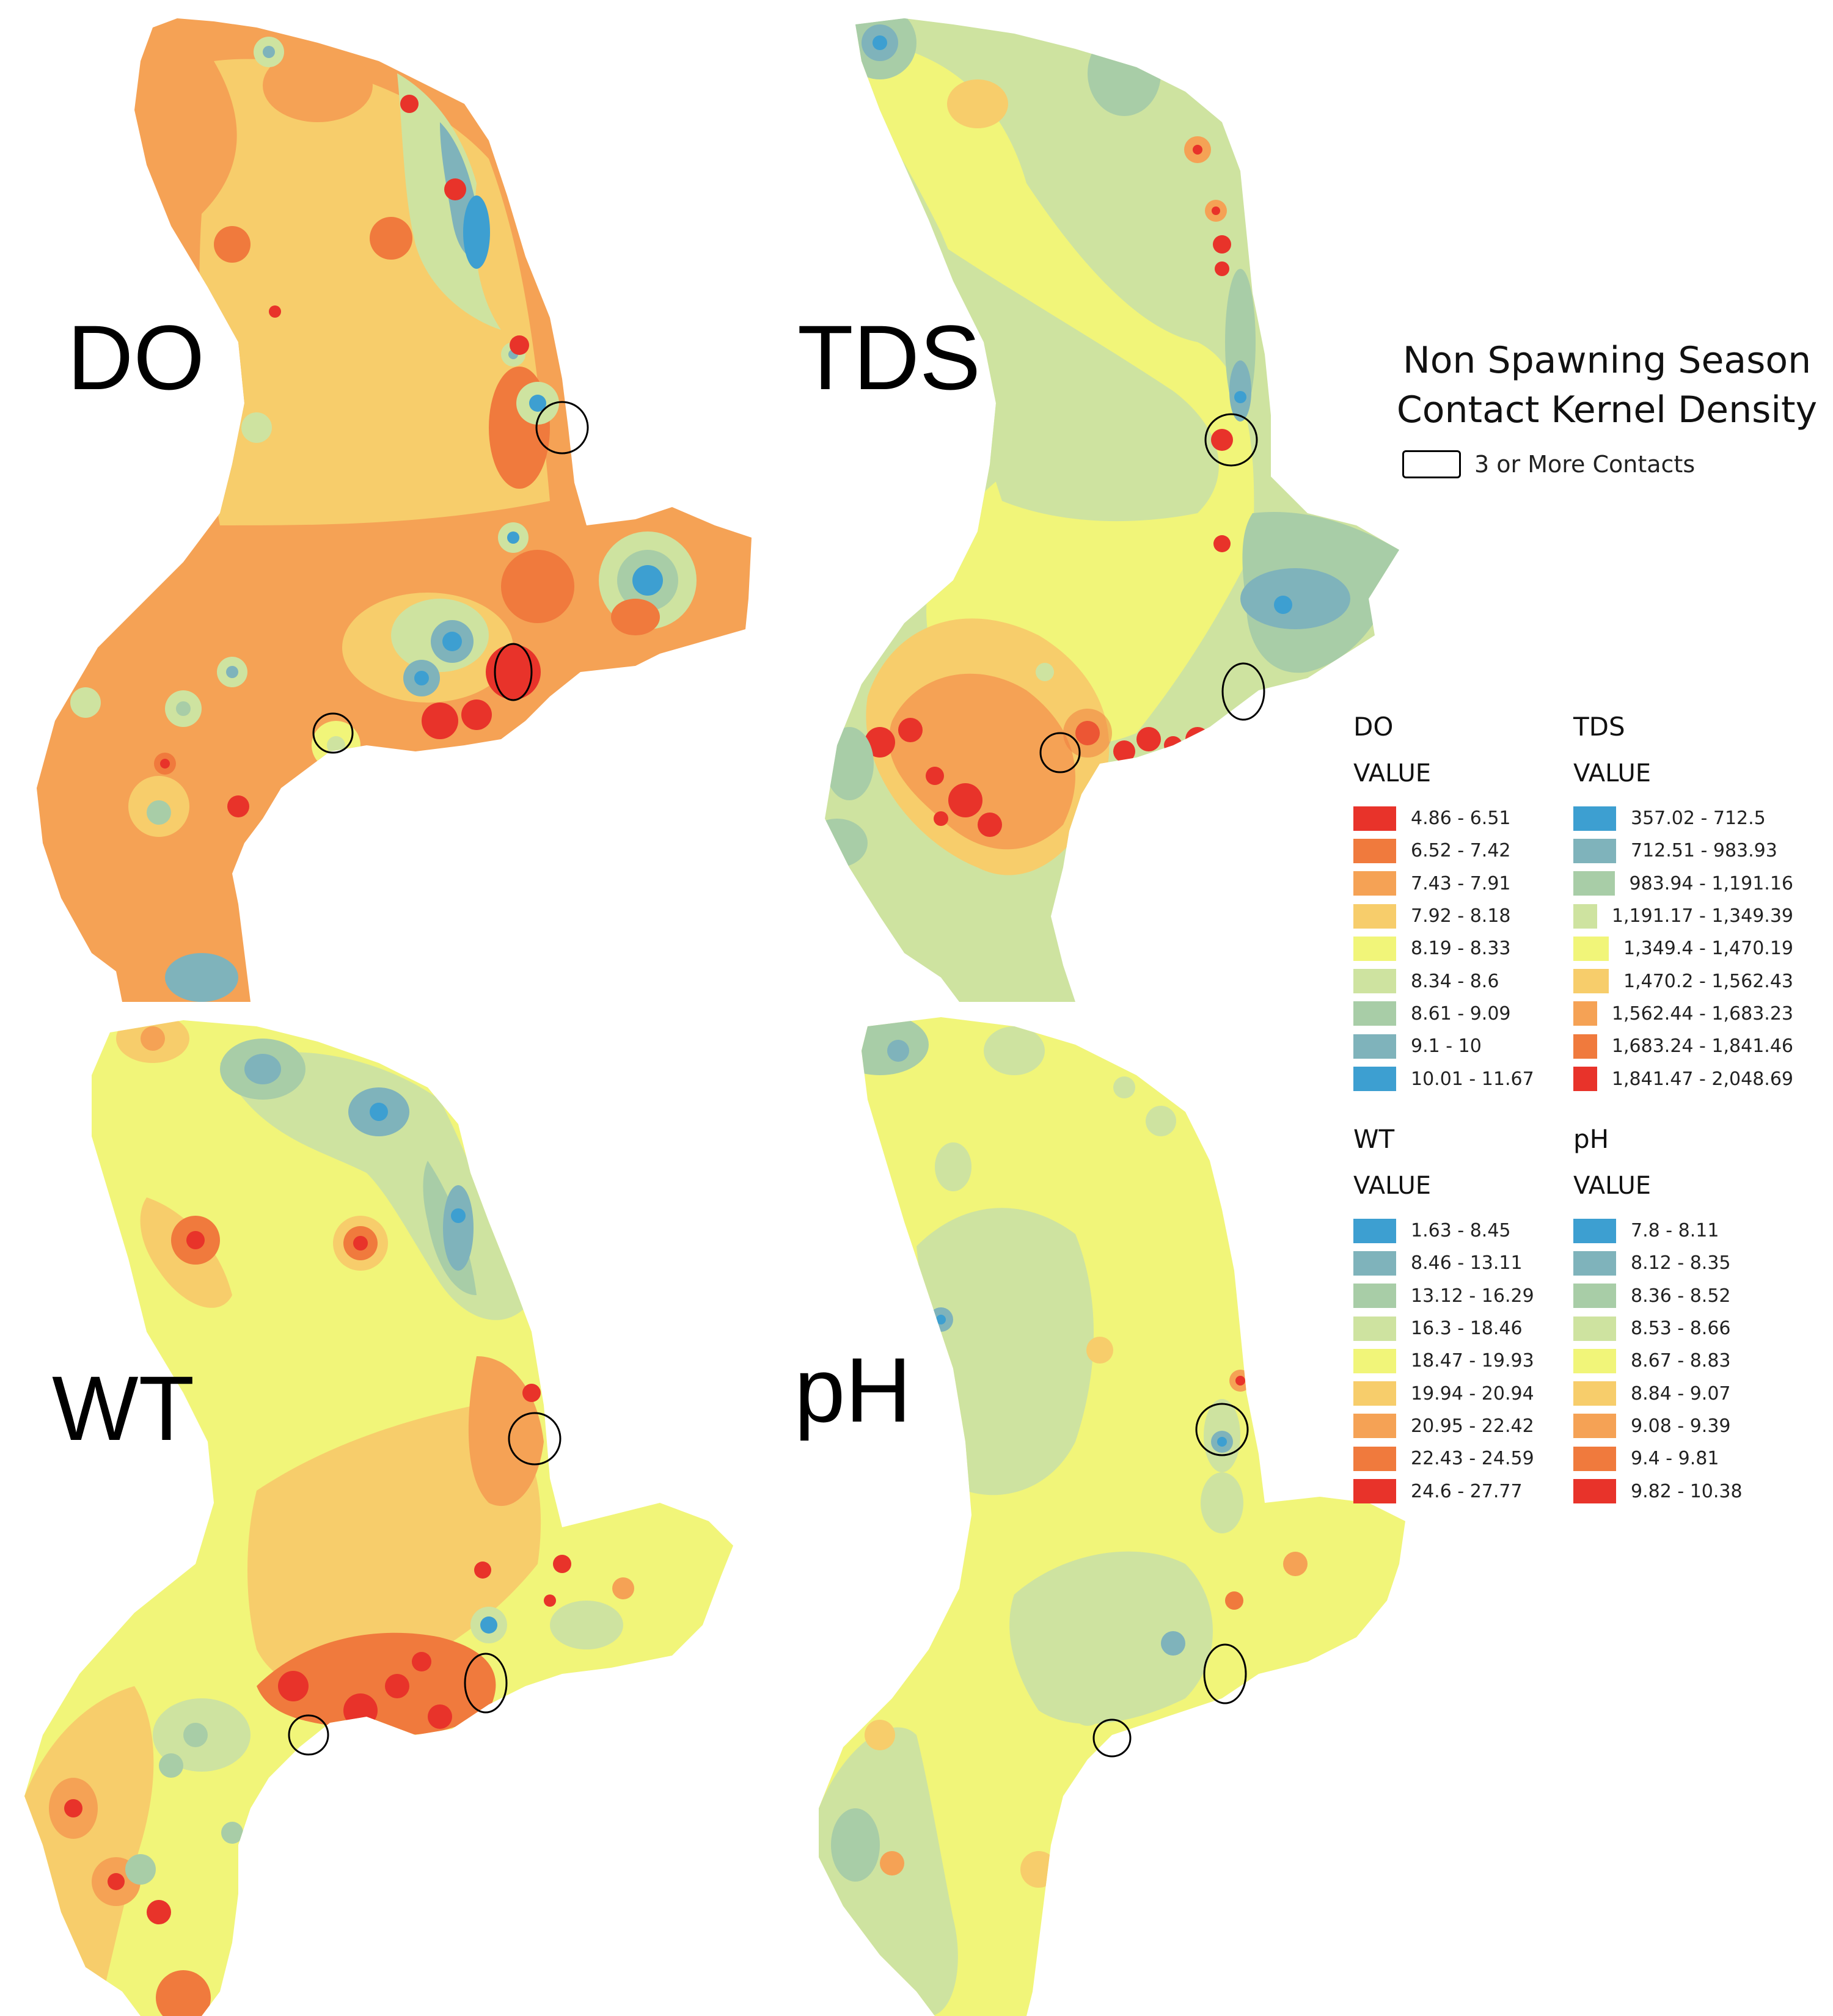  What do you see at coordinates (1698, 819) in the screenshot?
I see `legend-range-label: 357.02 - 712.5` at bounding box center [1698, 819].